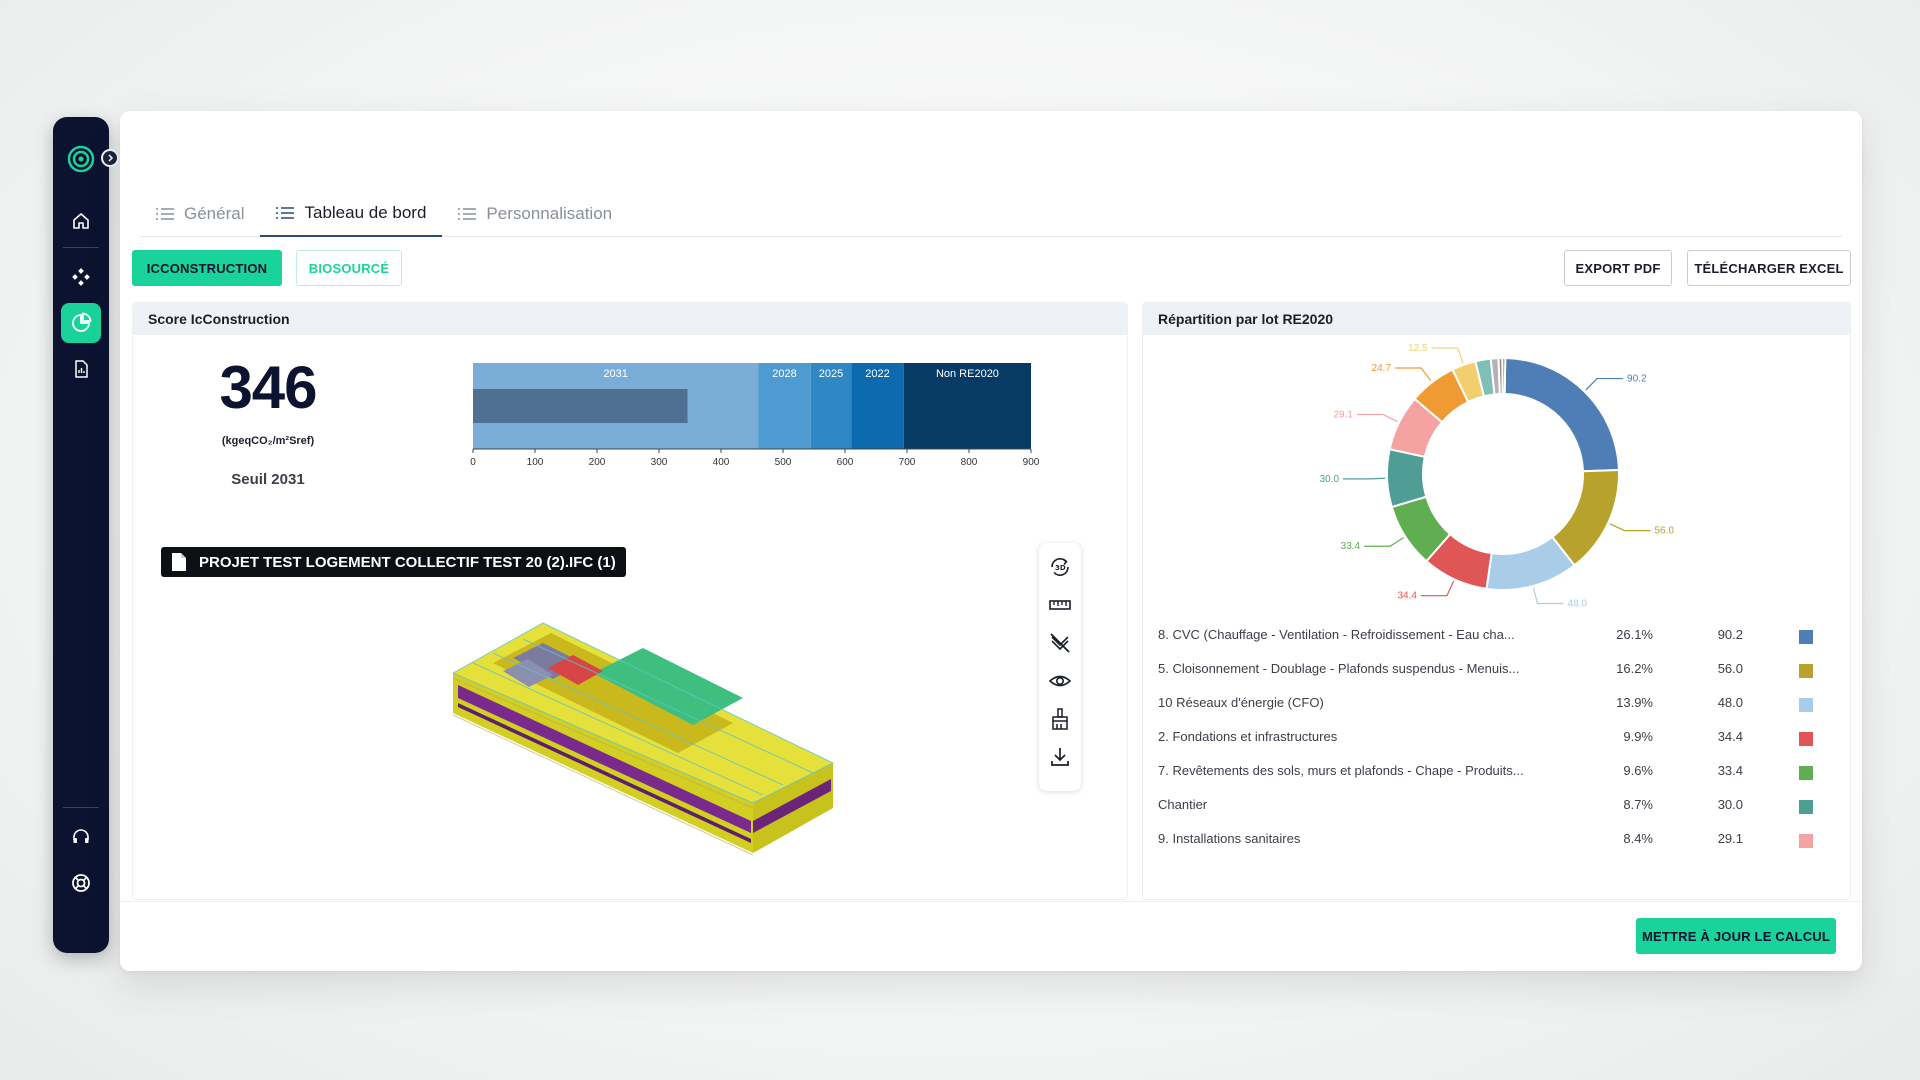  I want to click on sidebar-item-analysis, so click(81, 323).